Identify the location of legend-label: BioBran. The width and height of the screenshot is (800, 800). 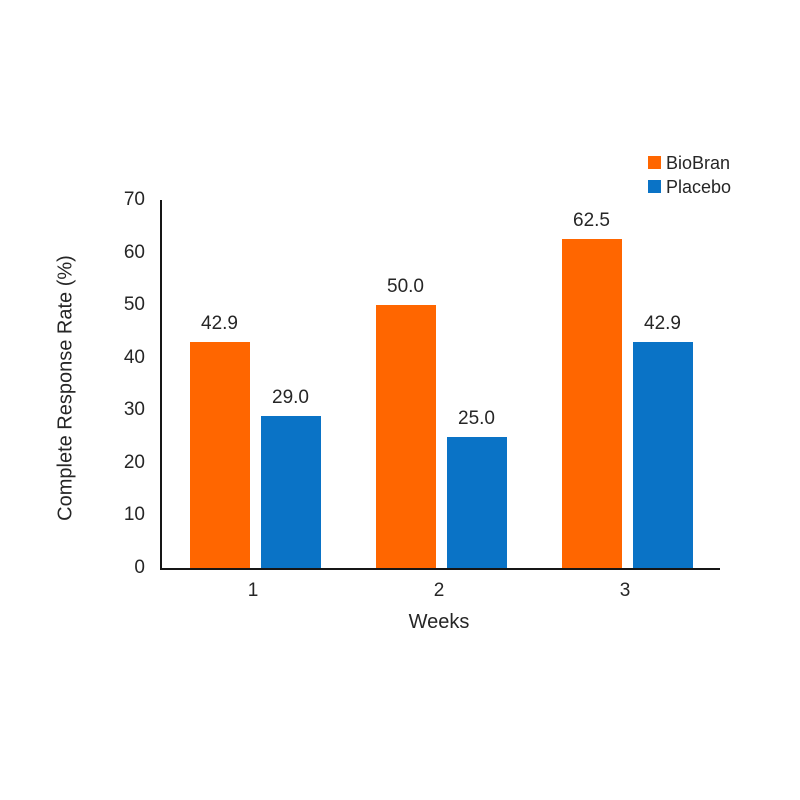
(698, 162).